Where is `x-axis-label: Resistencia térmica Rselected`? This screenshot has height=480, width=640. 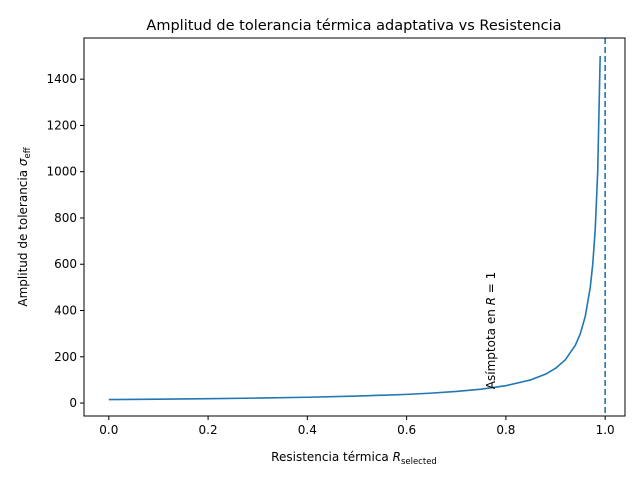 x-axis-label: Resistencia térmica Rselected is located at coordinates (354, 458).